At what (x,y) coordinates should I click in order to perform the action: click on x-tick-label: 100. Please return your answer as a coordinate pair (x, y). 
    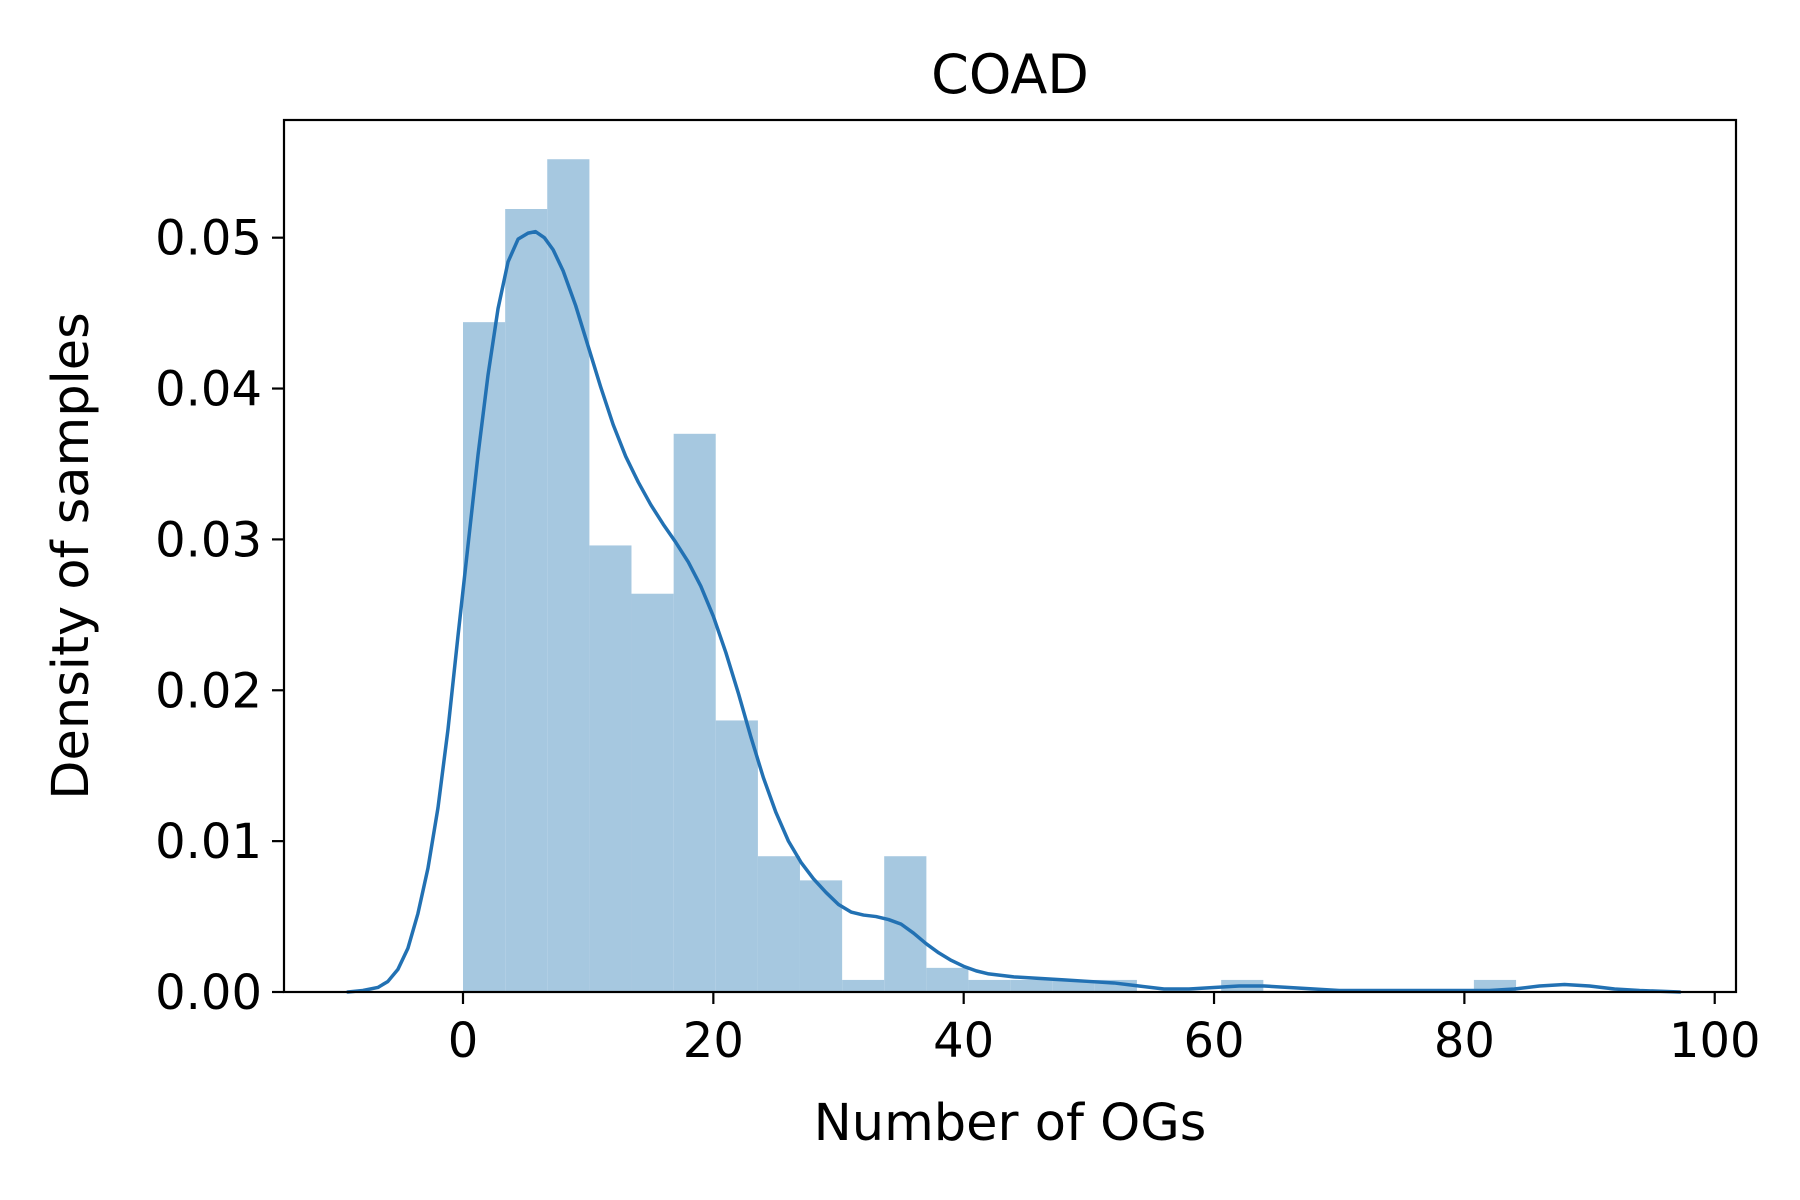
    Looking at the image, I should click on (1715, 1041).